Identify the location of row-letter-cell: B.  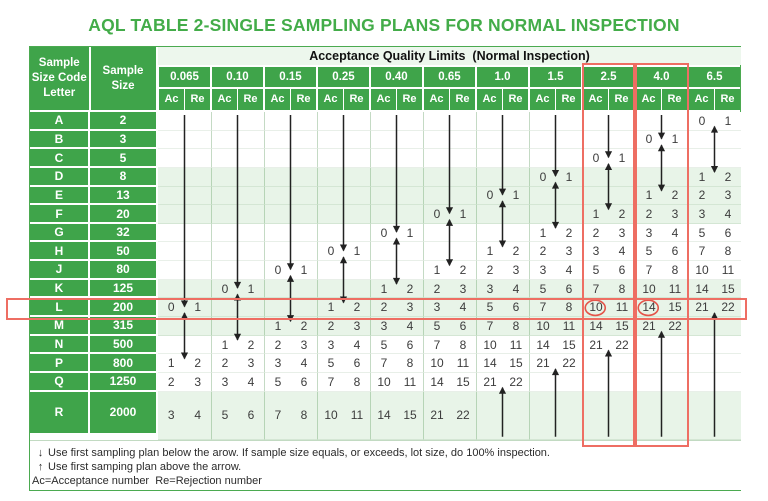
(60, 140).